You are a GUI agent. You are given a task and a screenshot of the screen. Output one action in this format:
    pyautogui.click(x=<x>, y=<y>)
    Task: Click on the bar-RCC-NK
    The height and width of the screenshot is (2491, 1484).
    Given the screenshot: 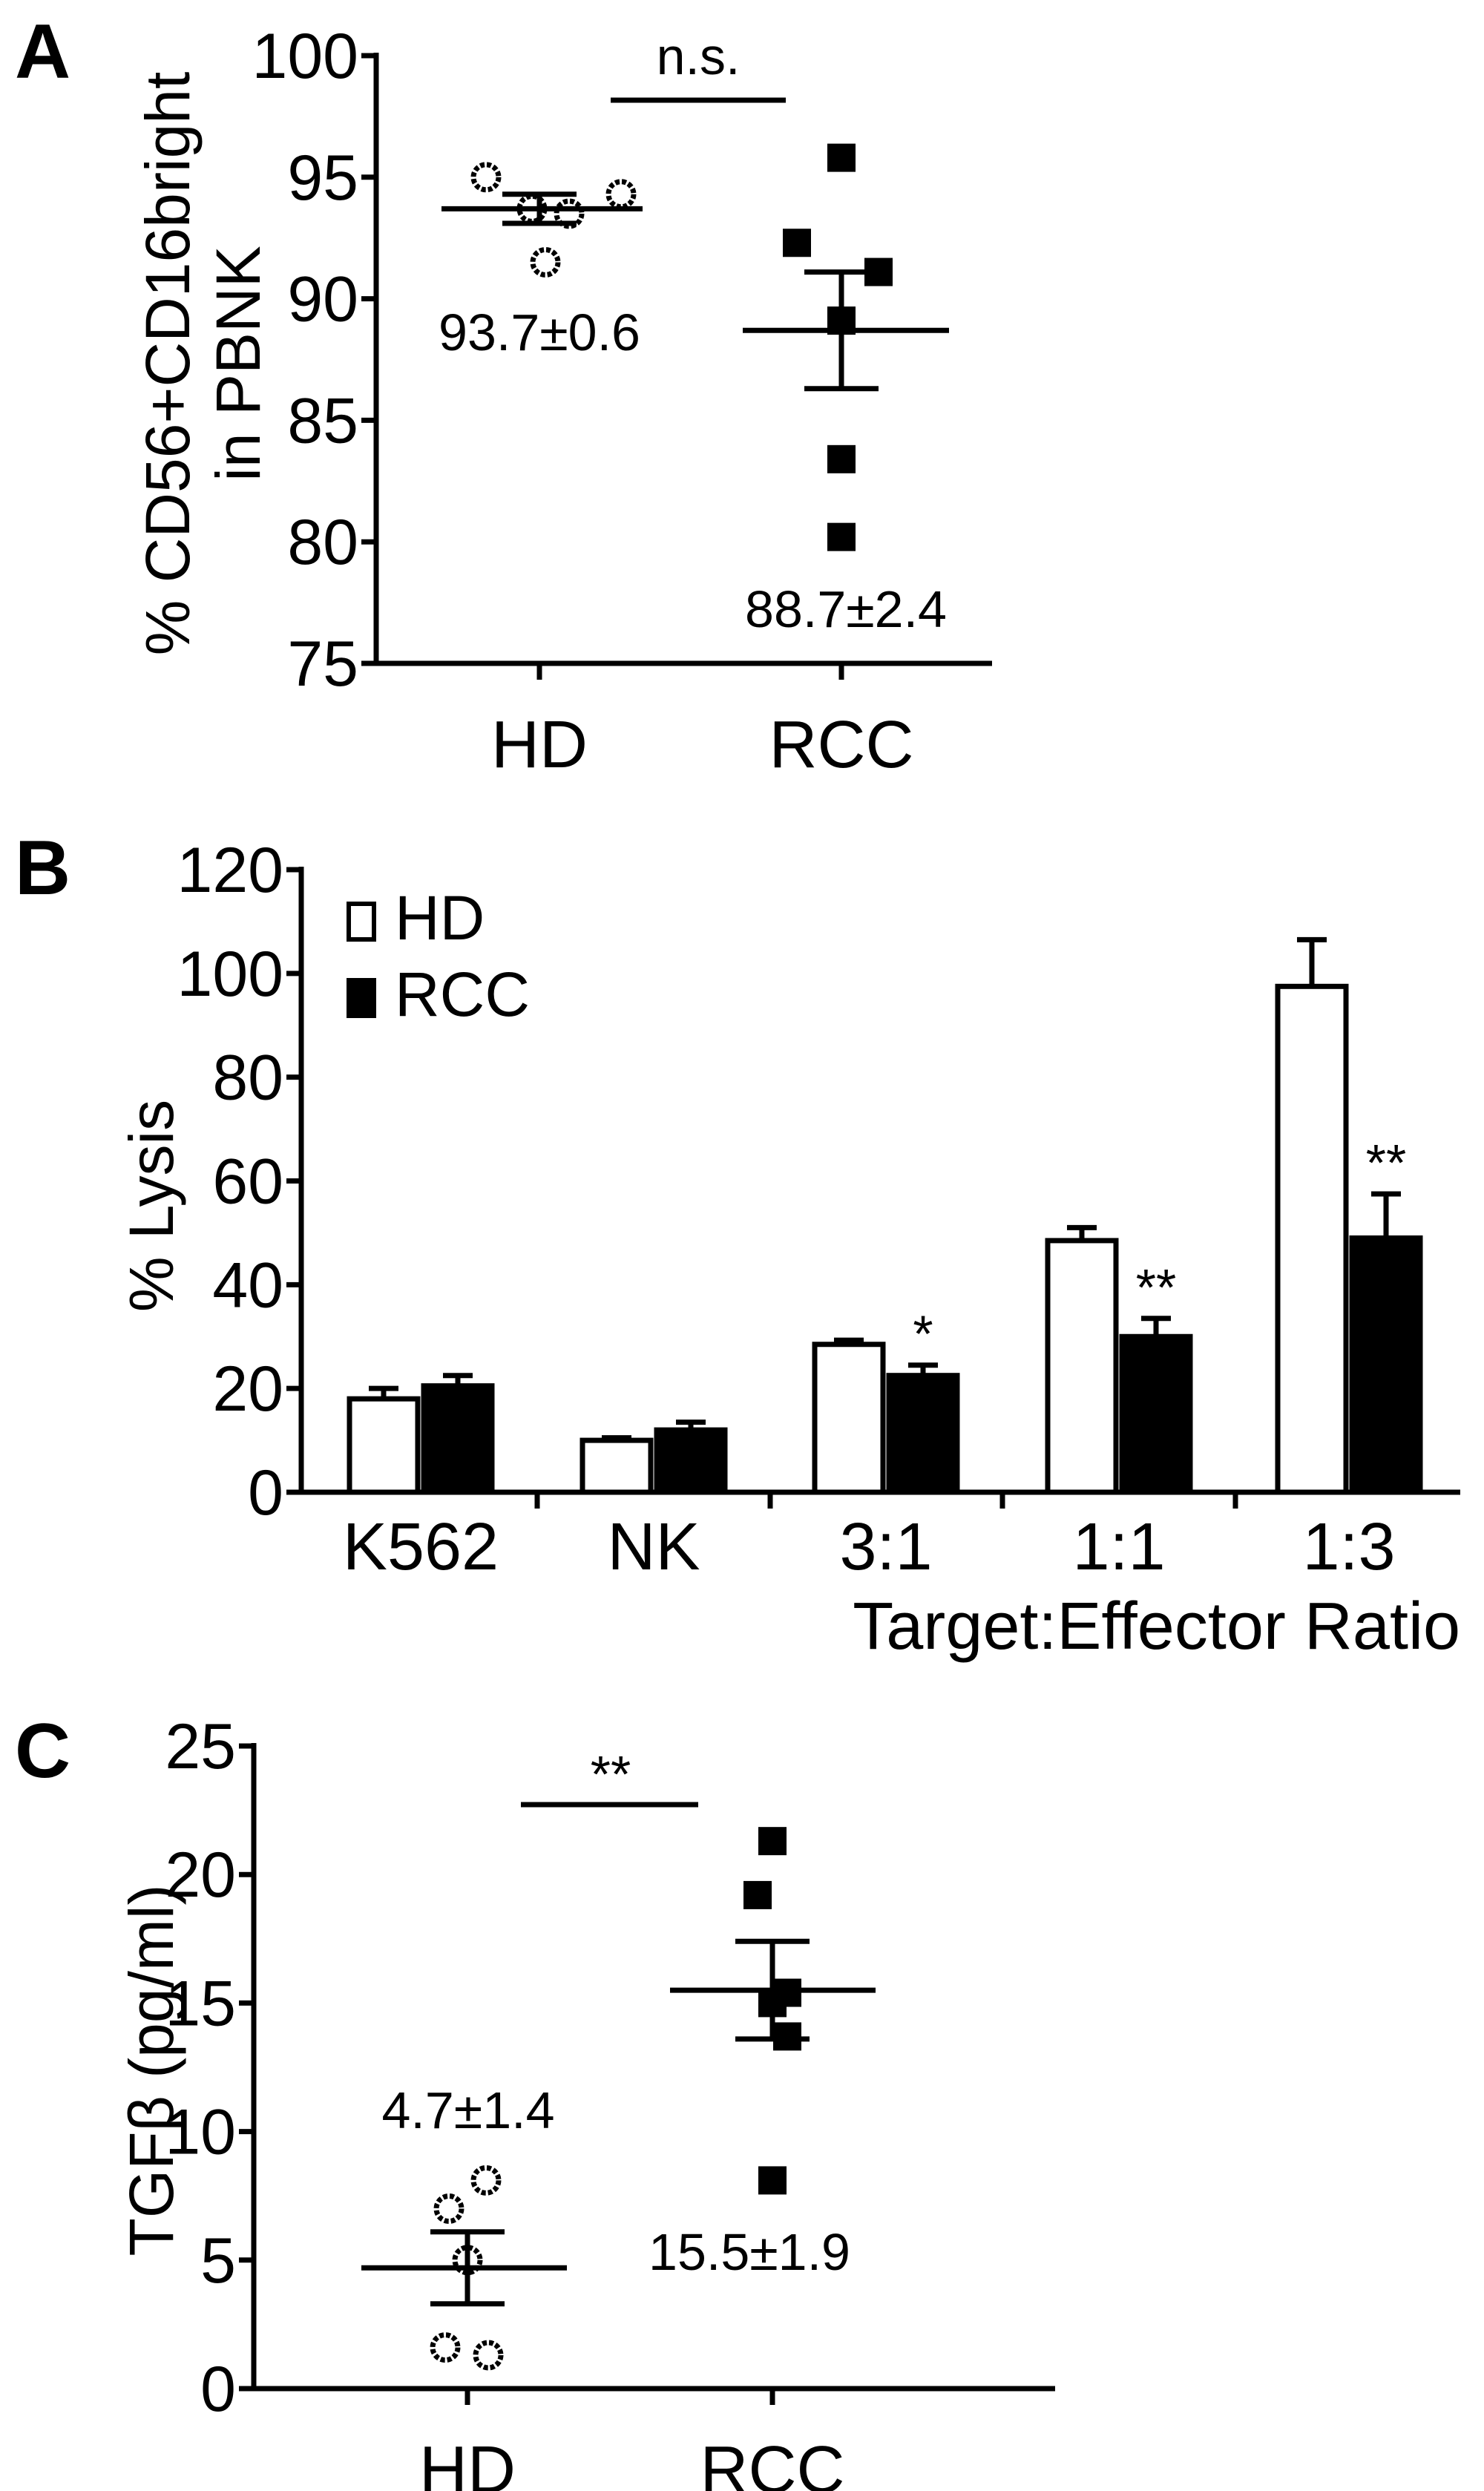 What is the action you would take?
    pyautogui.click(x=691, y=1461)
    